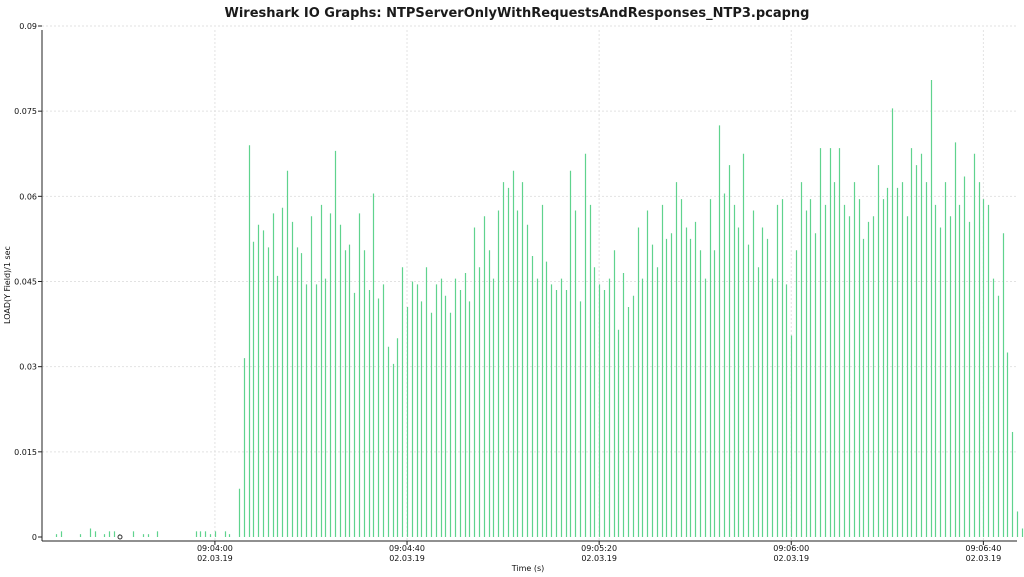 This screenshot has width=1024, height=577. What do you see at coordinates (791, 548) in the screenshot?
I see `x-tick-time-label: 09:06:00` at bounding box center [791, 548].